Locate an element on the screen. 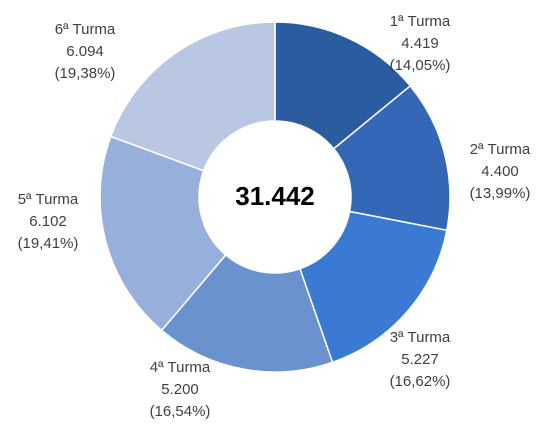 The height and width of the screenshot is (427, 542). value-label: 6.094 is located at coordinates (85, 51).